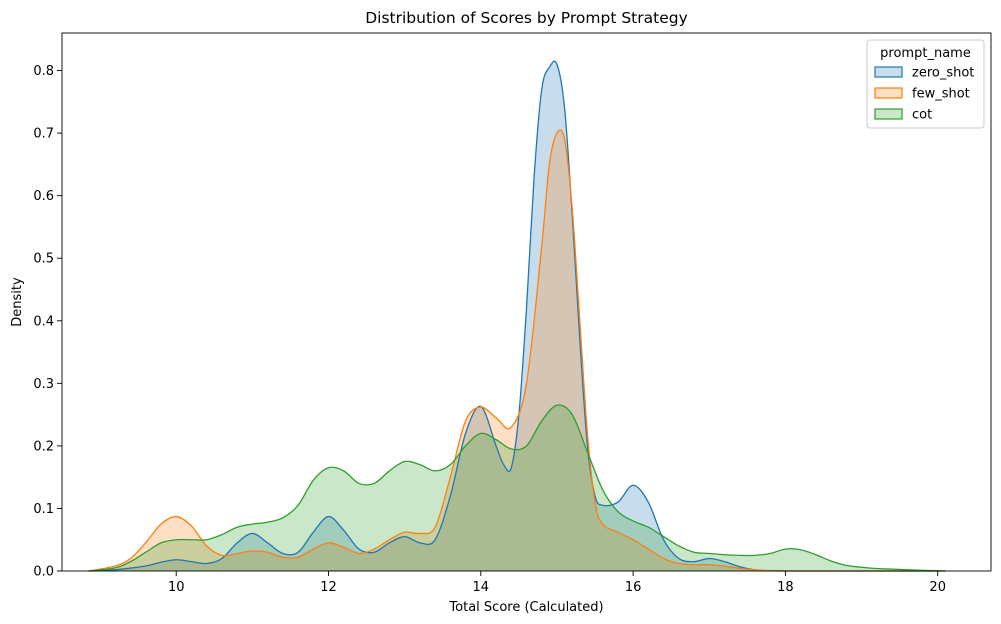 This screenshot has height=624, width=1001. What do you see at coordinates (176, 587) in the screenshot?
I see `x-tick-label: 10` at bounding box center [176, 587].